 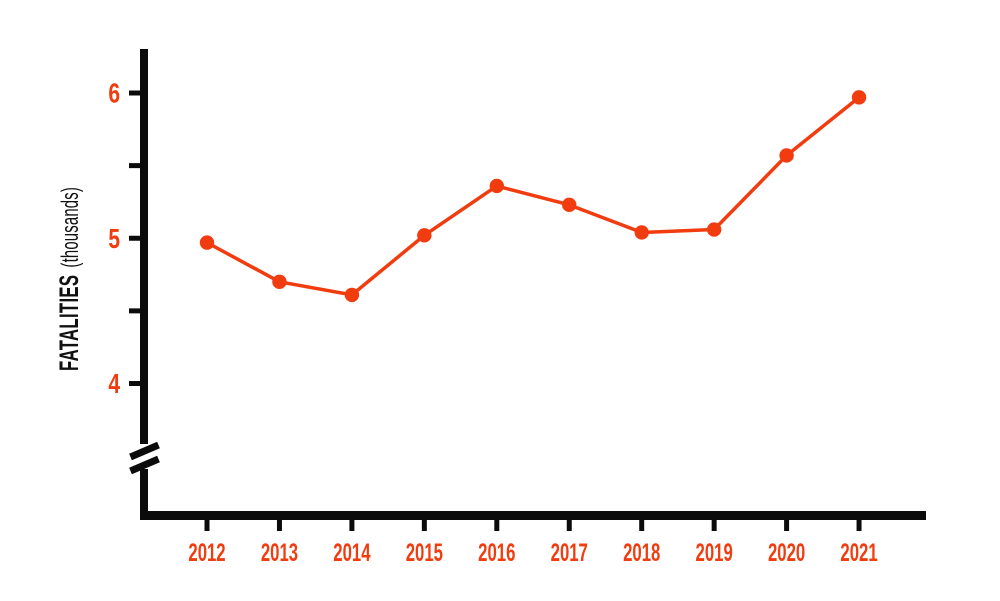 I want to click on y-axis-title-main: FATALITIES, so click(x=69, y=323).